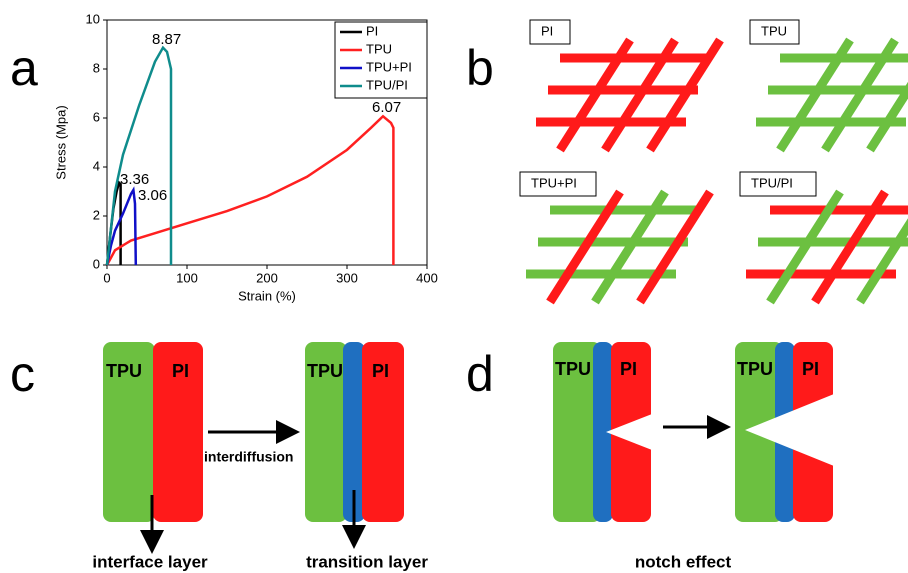  Describe the element at coordinates (60, 142) in the screenshot. I see `y-axis-label: Stress (Mpa)` at that location.